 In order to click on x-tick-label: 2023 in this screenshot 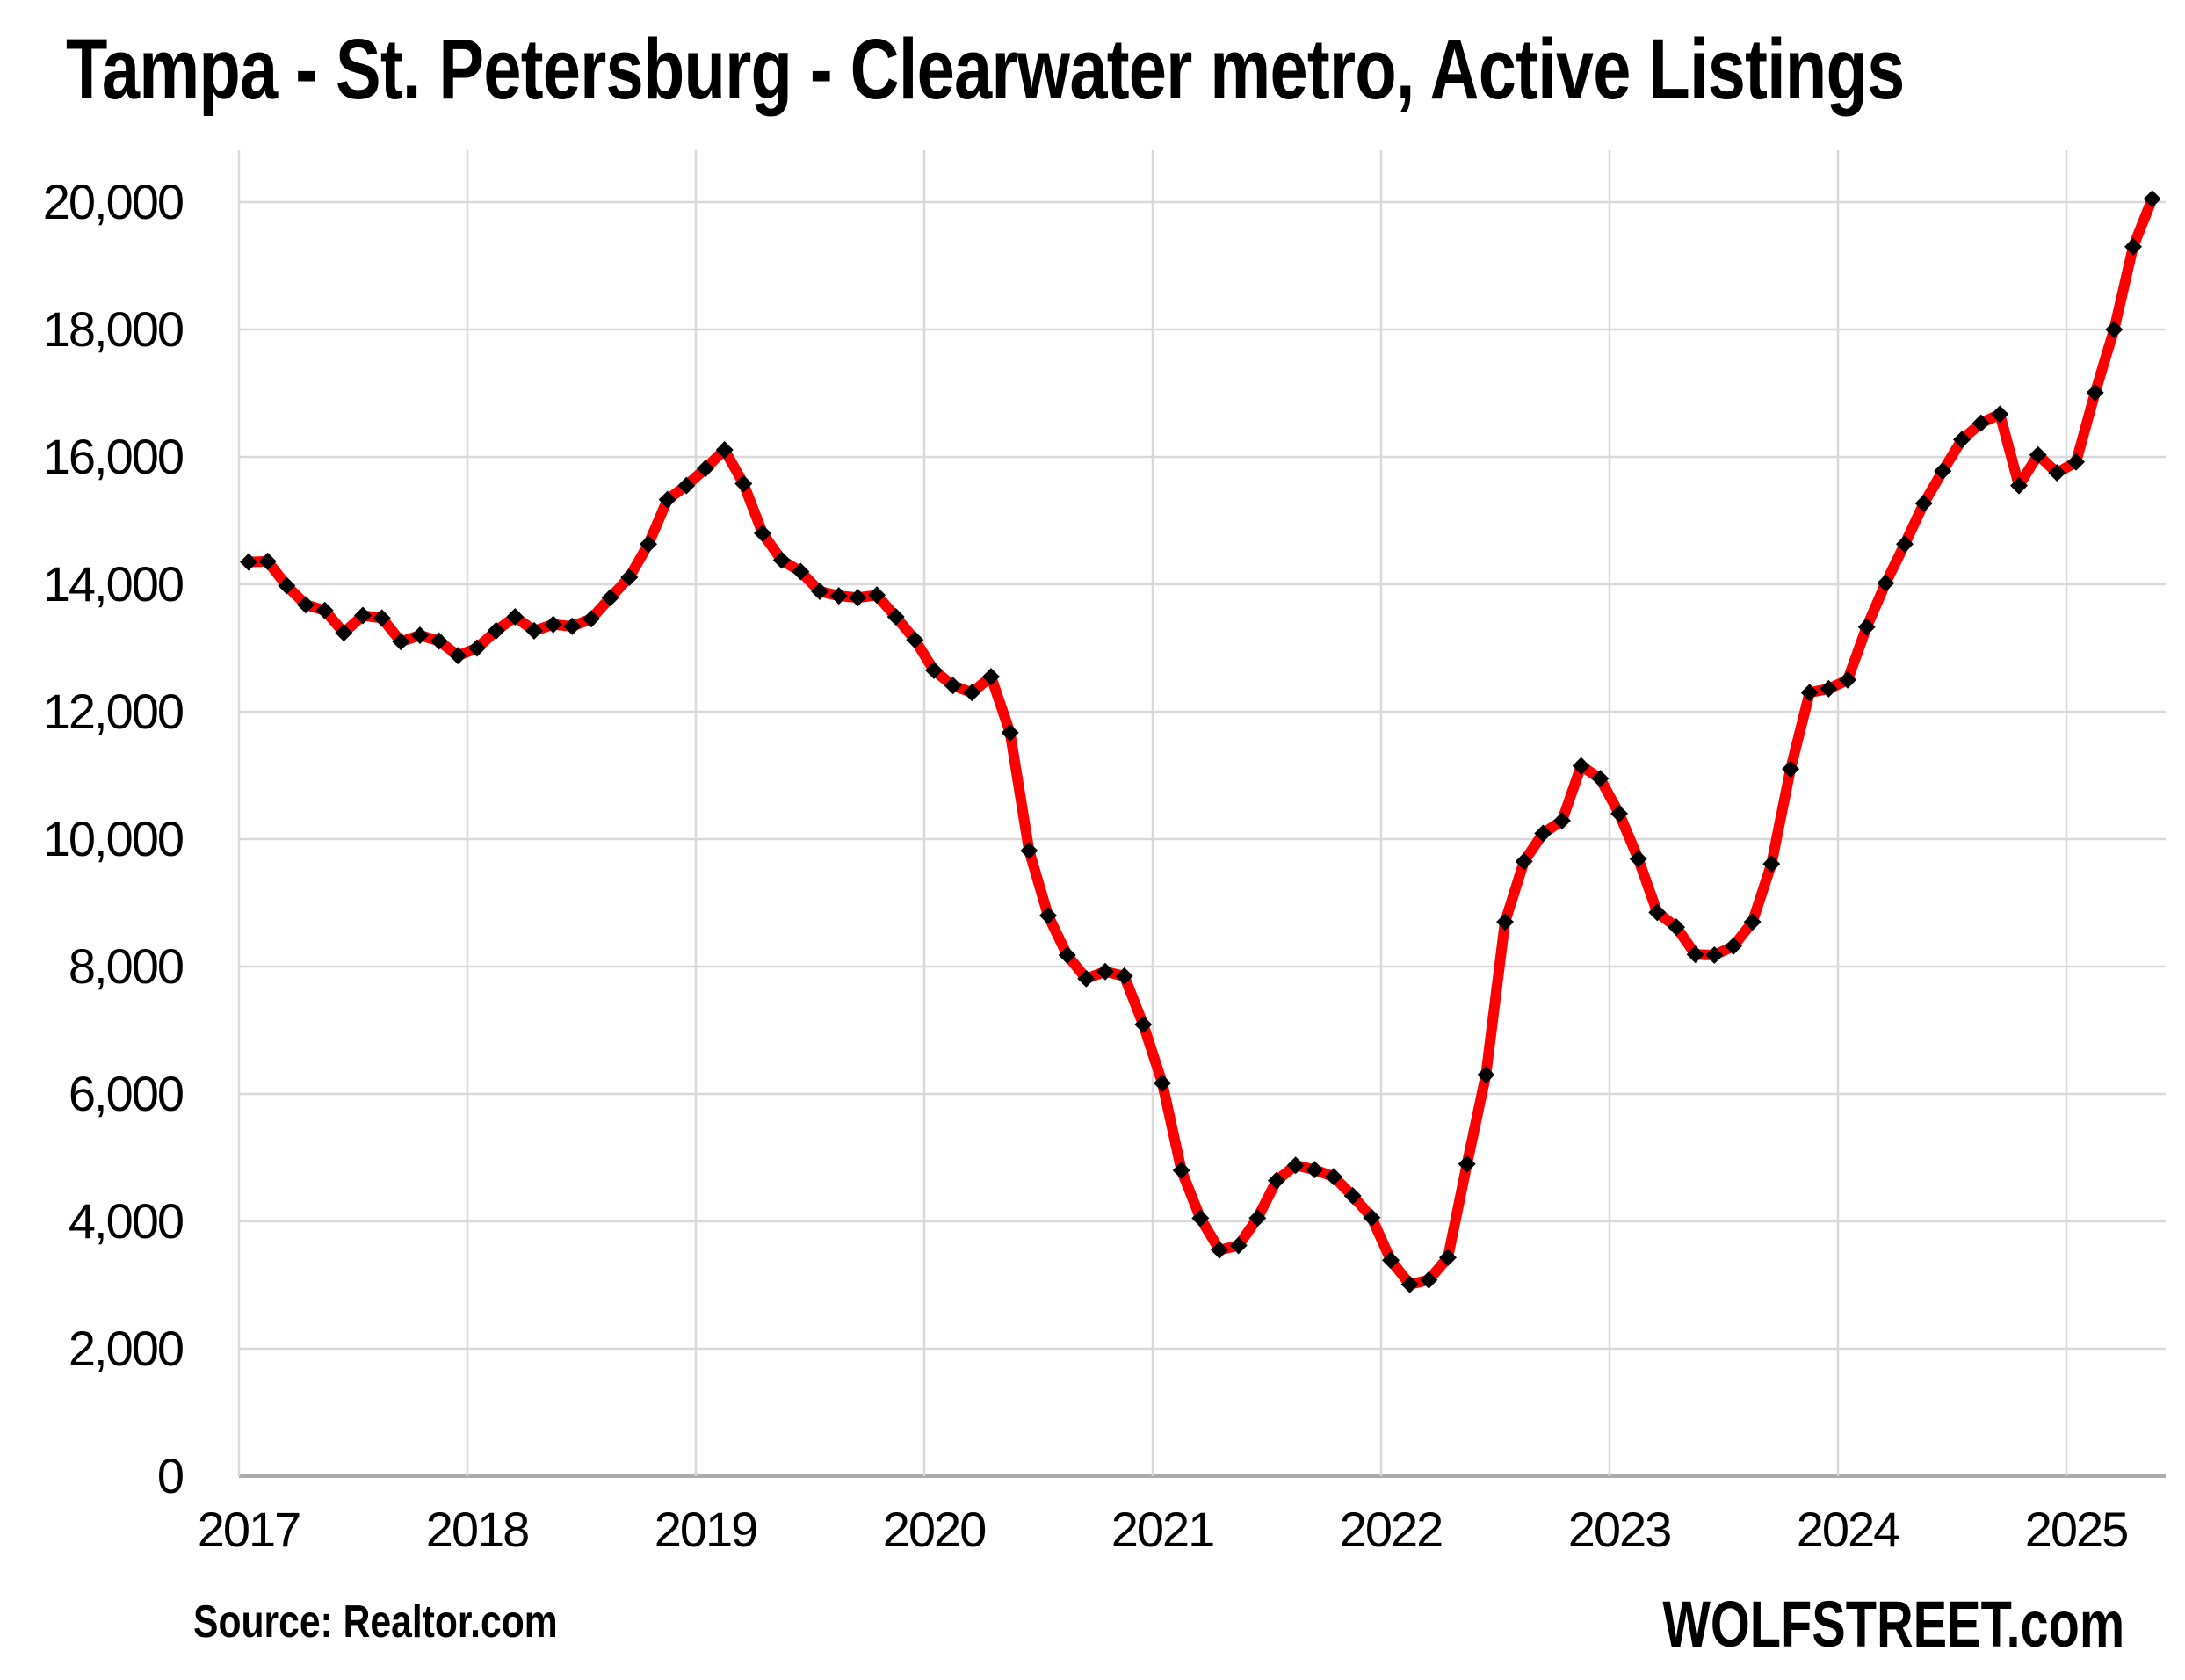, I will do `click(1620, 1529)`.